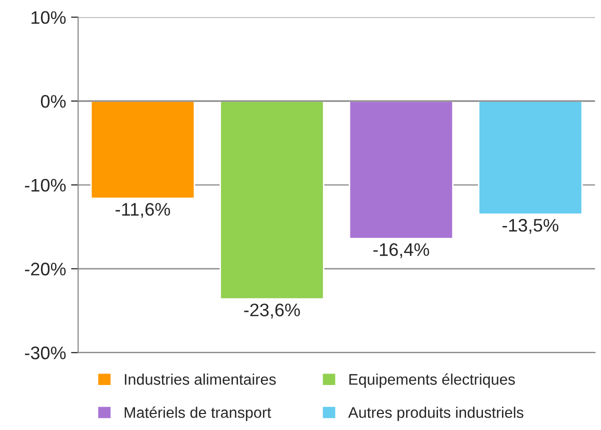 The height and width of the screenshot is (430, 601). I want to click on y-tick-label: -10%, so click(45, 185).